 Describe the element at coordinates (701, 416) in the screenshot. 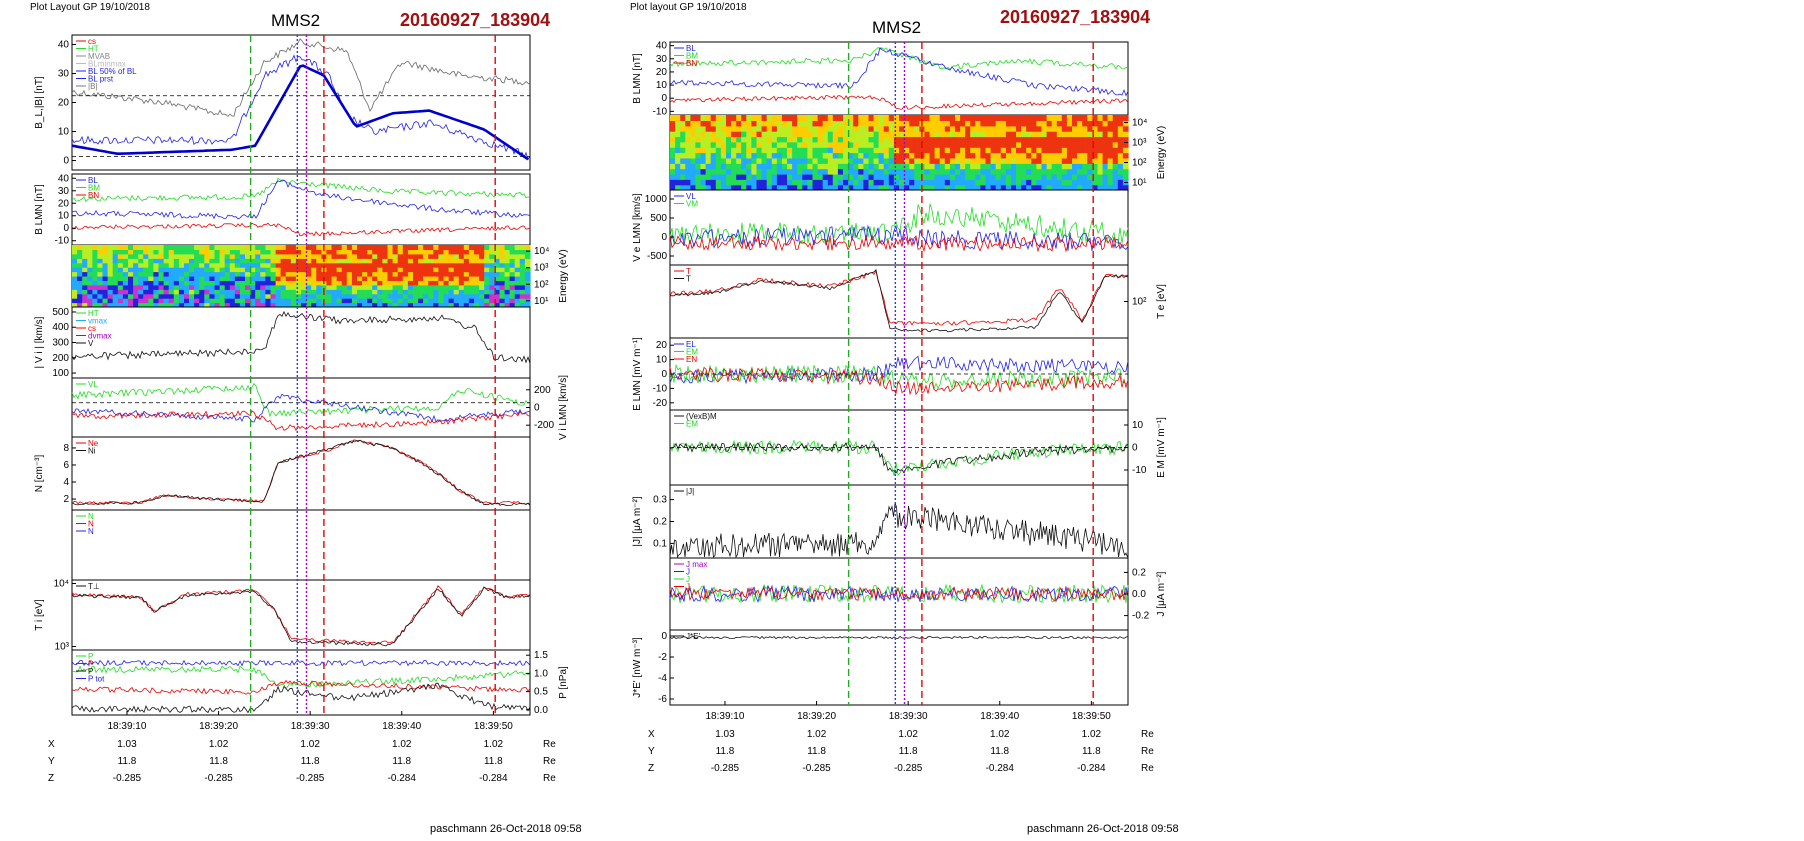

I see `legend-entry: (VexB)M` at that location.